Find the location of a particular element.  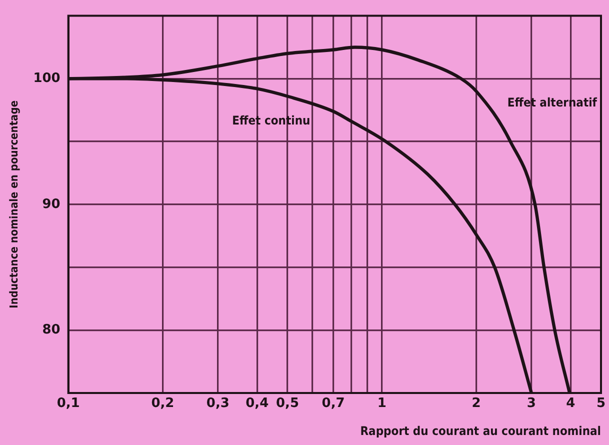

x-tick-label: 0,3 is located at coordinates (218, 404).